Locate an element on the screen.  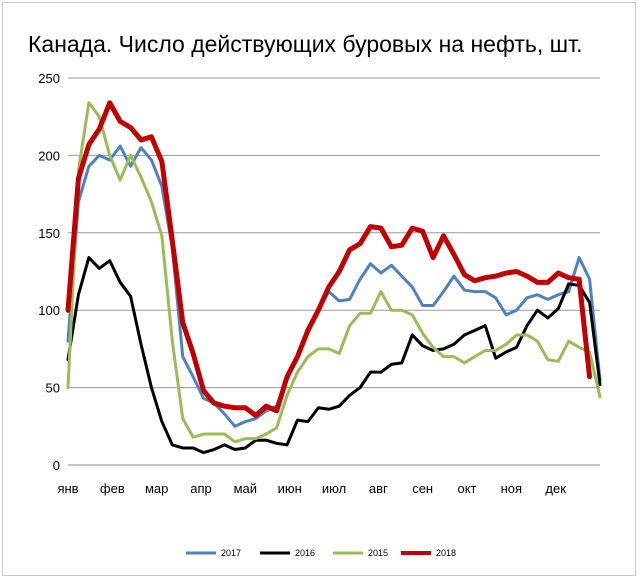
x-tick-label: дек is located at coordinates (555, 488).